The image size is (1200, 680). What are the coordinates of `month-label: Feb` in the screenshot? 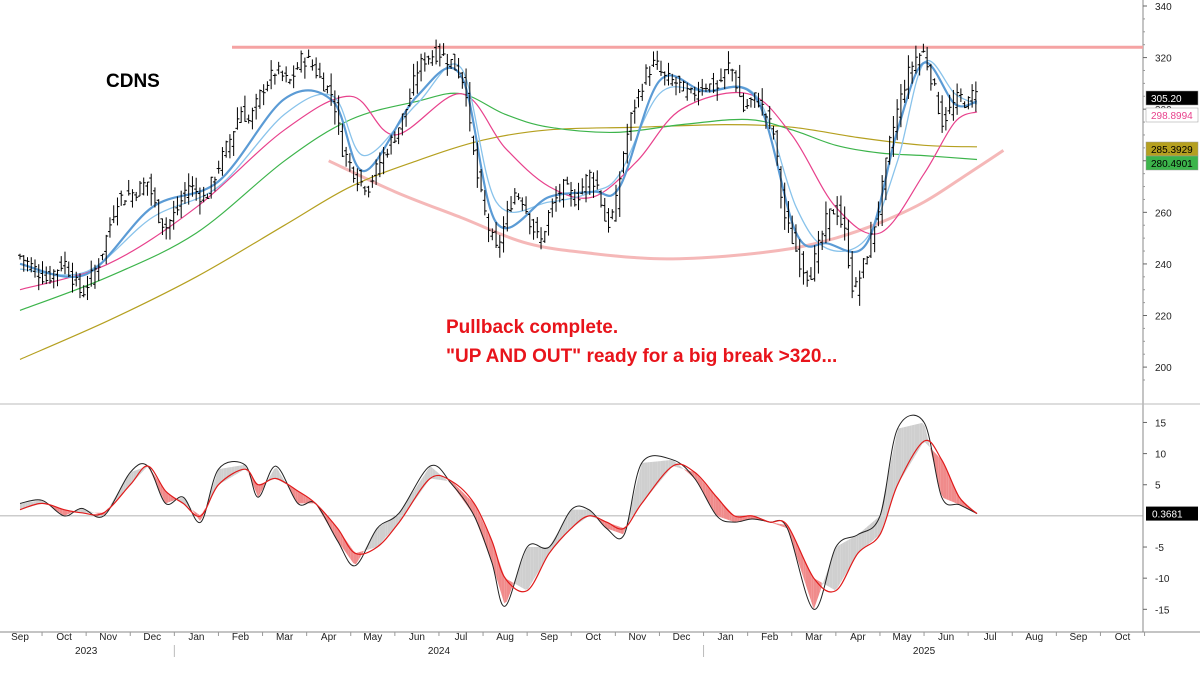 It's located at (241, 637).